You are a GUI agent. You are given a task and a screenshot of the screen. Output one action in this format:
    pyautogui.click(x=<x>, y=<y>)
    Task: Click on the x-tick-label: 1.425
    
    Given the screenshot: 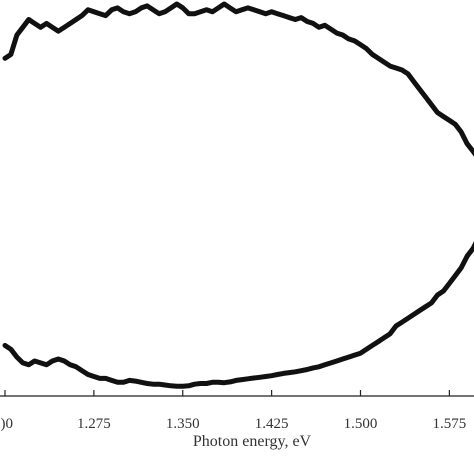 What is the action you would take?
    pyautogui.click(x=272, y=424)
    